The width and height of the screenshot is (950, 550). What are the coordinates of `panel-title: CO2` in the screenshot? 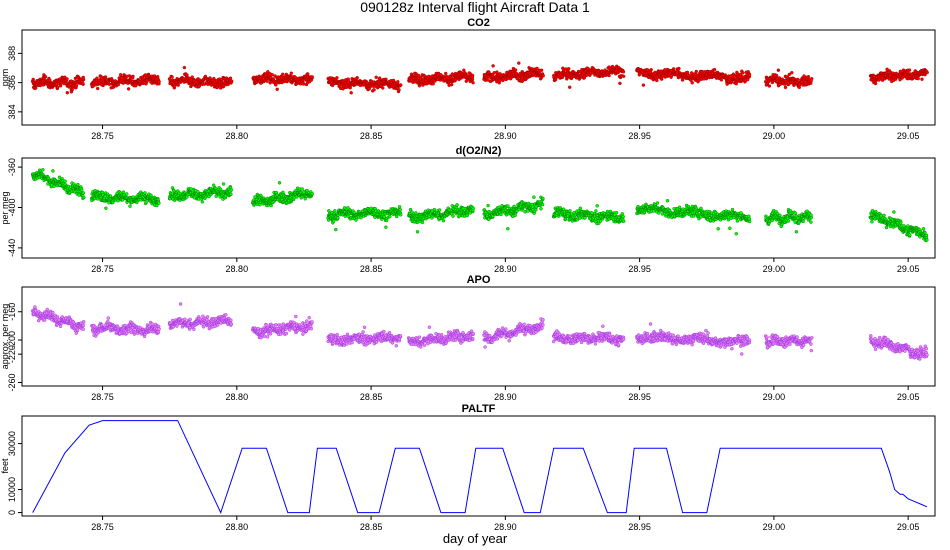 It's located at (478, 23).